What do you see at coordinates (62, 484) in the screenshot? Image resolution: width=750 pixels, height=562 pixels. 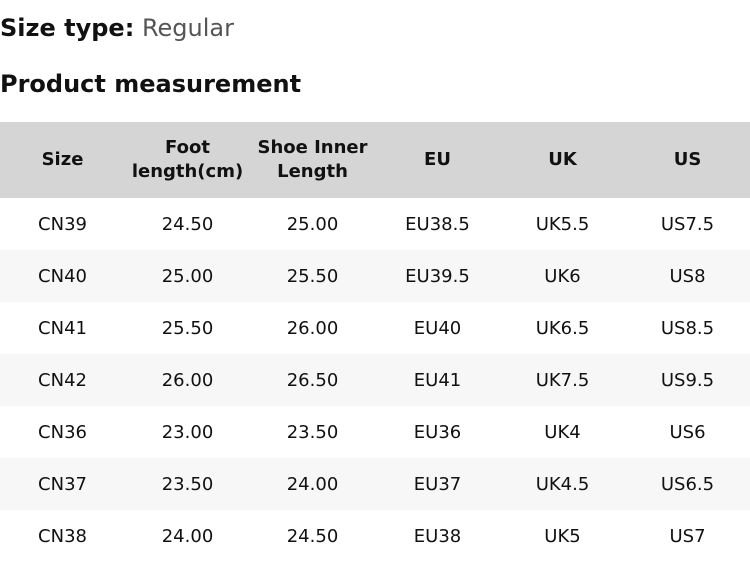 I see `table-cell: CN37` at bounding box center [62, 484].